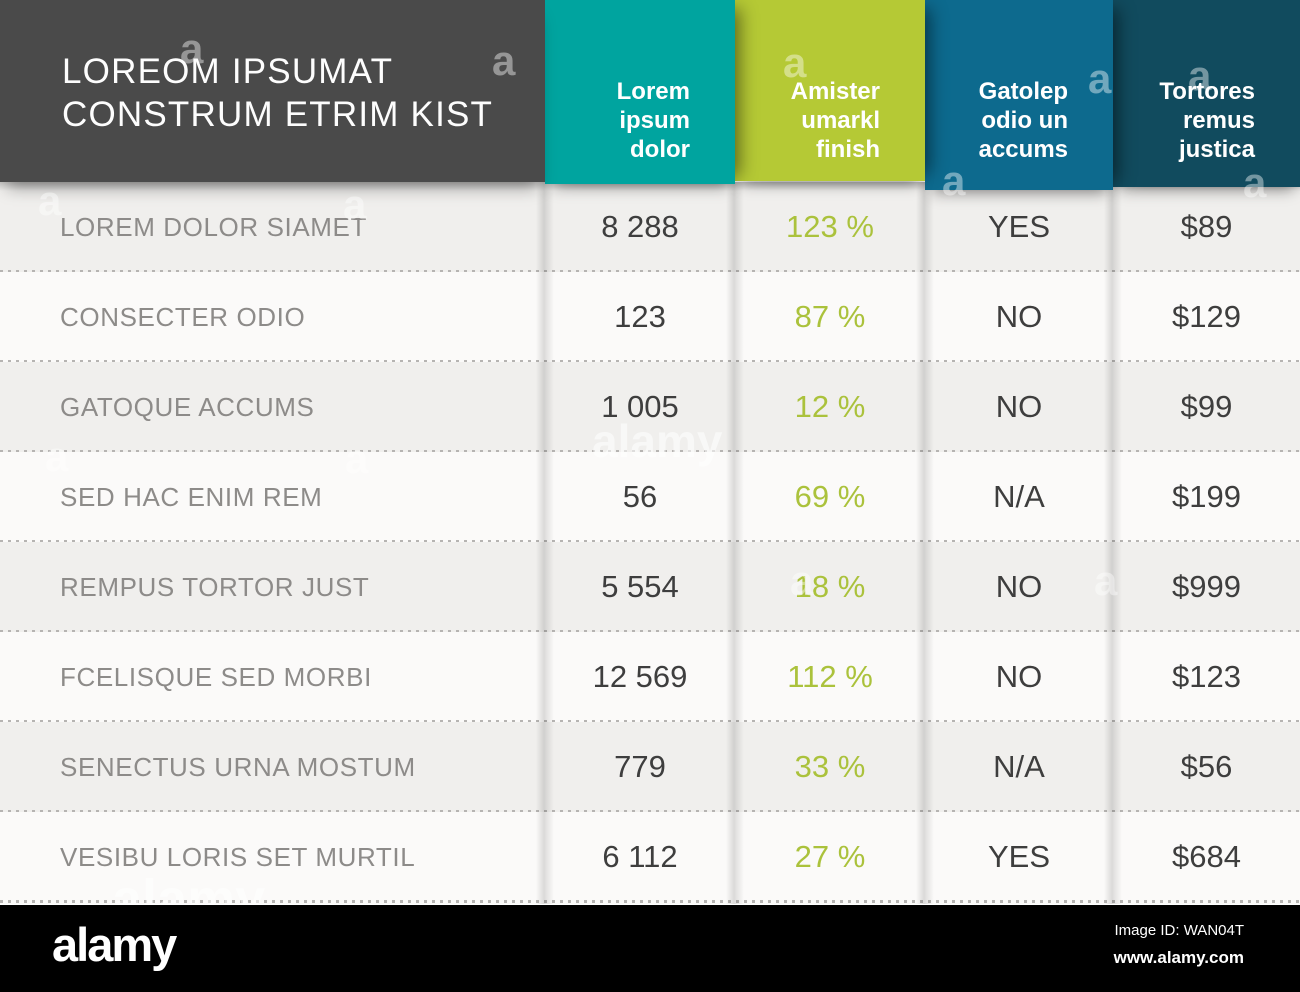 This screenshot has height=992, width=1300. I want to click on row-percent: 69 %, so click(830, 496).